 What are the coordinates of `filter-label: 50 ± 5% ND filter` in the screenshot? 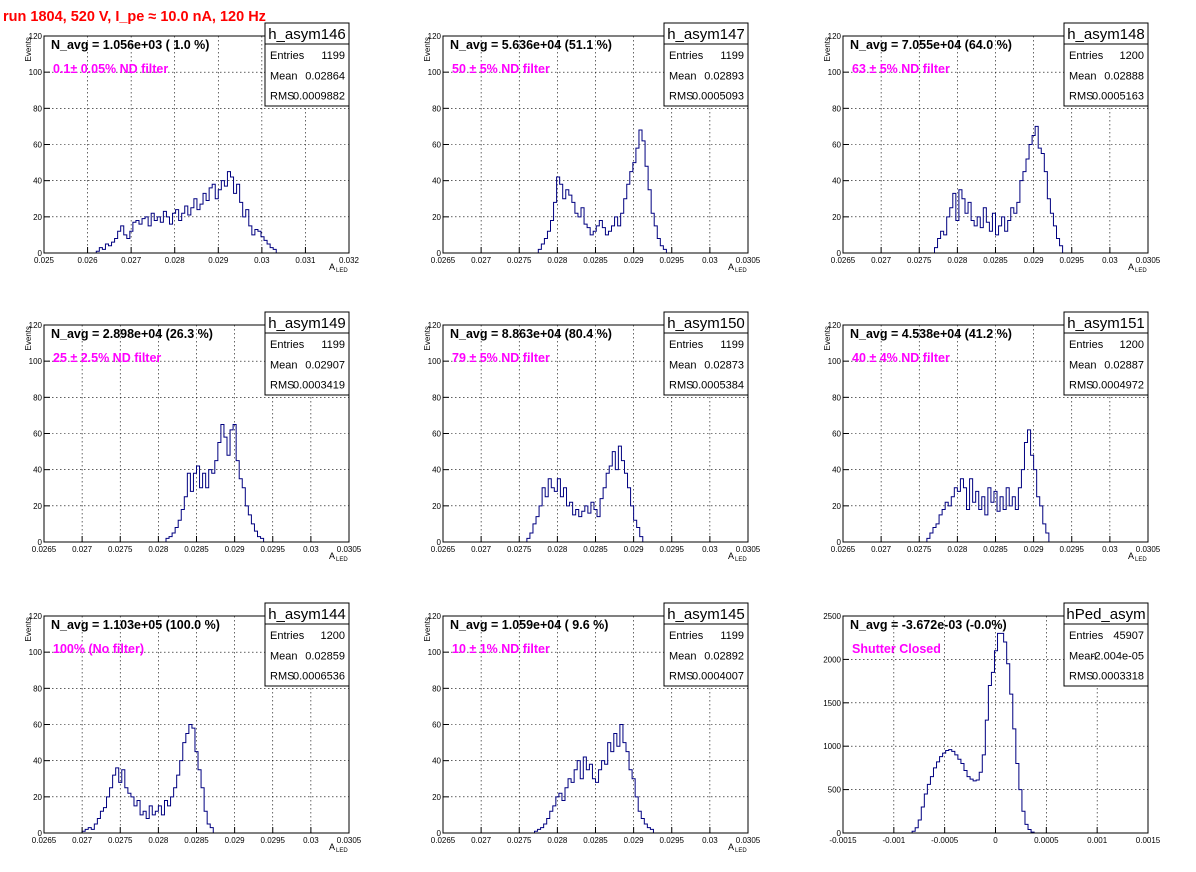 It's located at (501, 69).